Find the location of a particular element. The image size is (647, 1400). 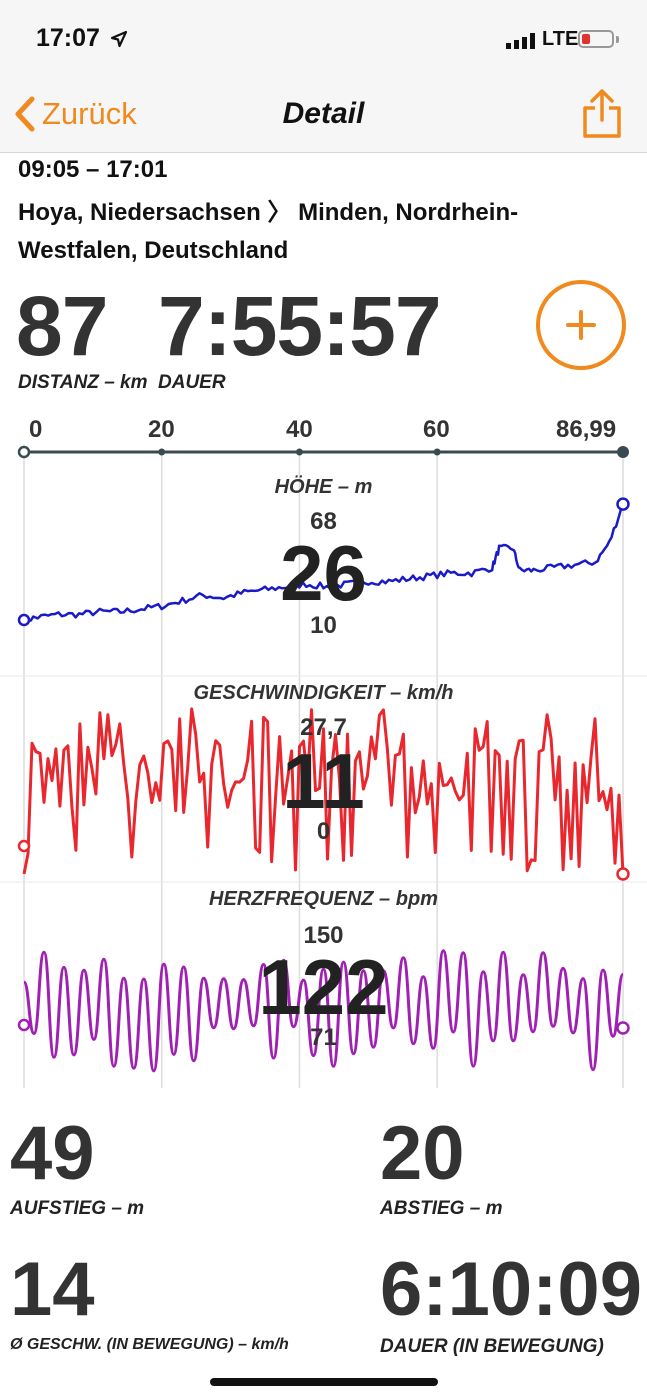

back-button-label: Zurück is located at coordinates (89, 113).